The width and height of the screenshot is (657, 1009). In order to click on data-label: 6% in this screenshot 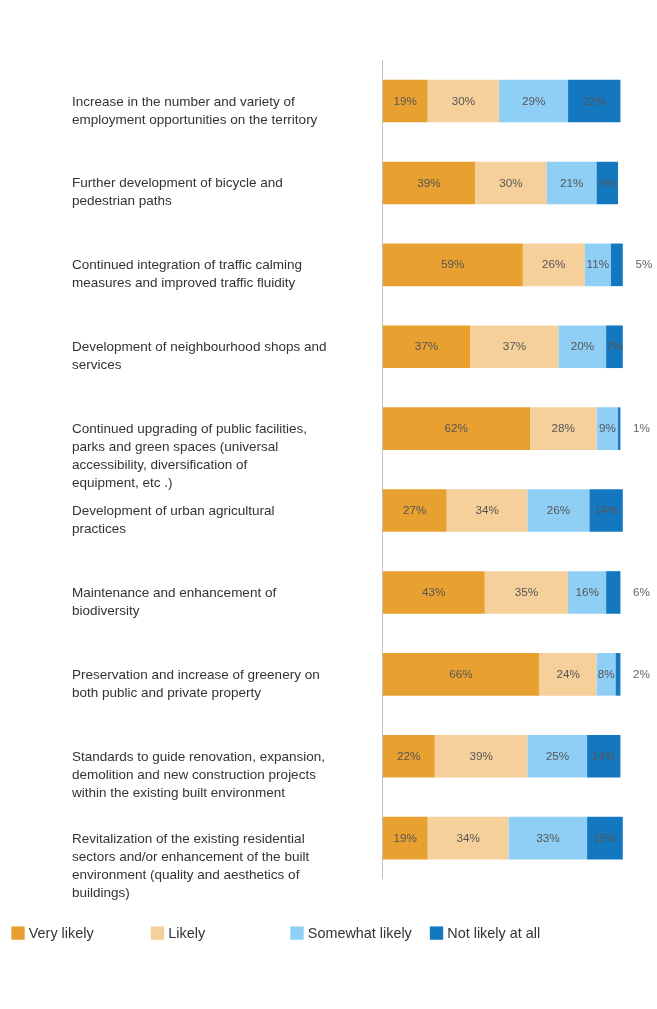, I will do `click(641, 592)`.